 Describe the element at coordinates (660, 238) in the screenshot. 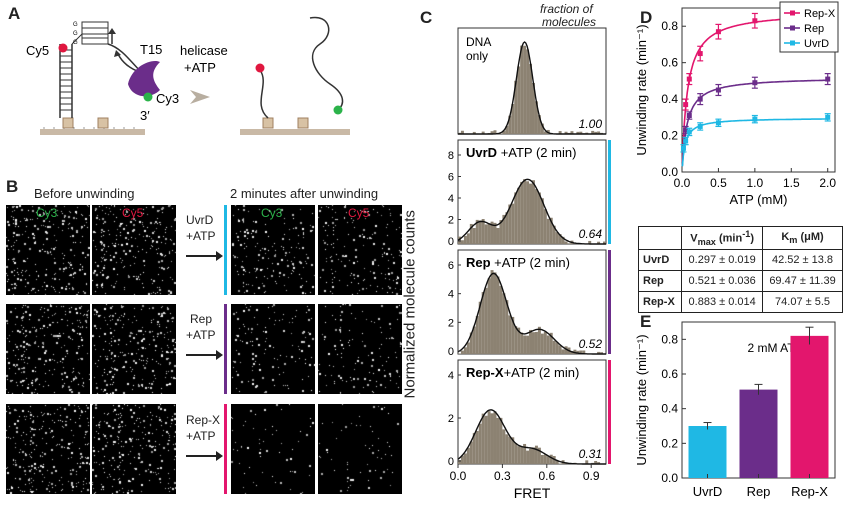

I see `table-corner` at that location.